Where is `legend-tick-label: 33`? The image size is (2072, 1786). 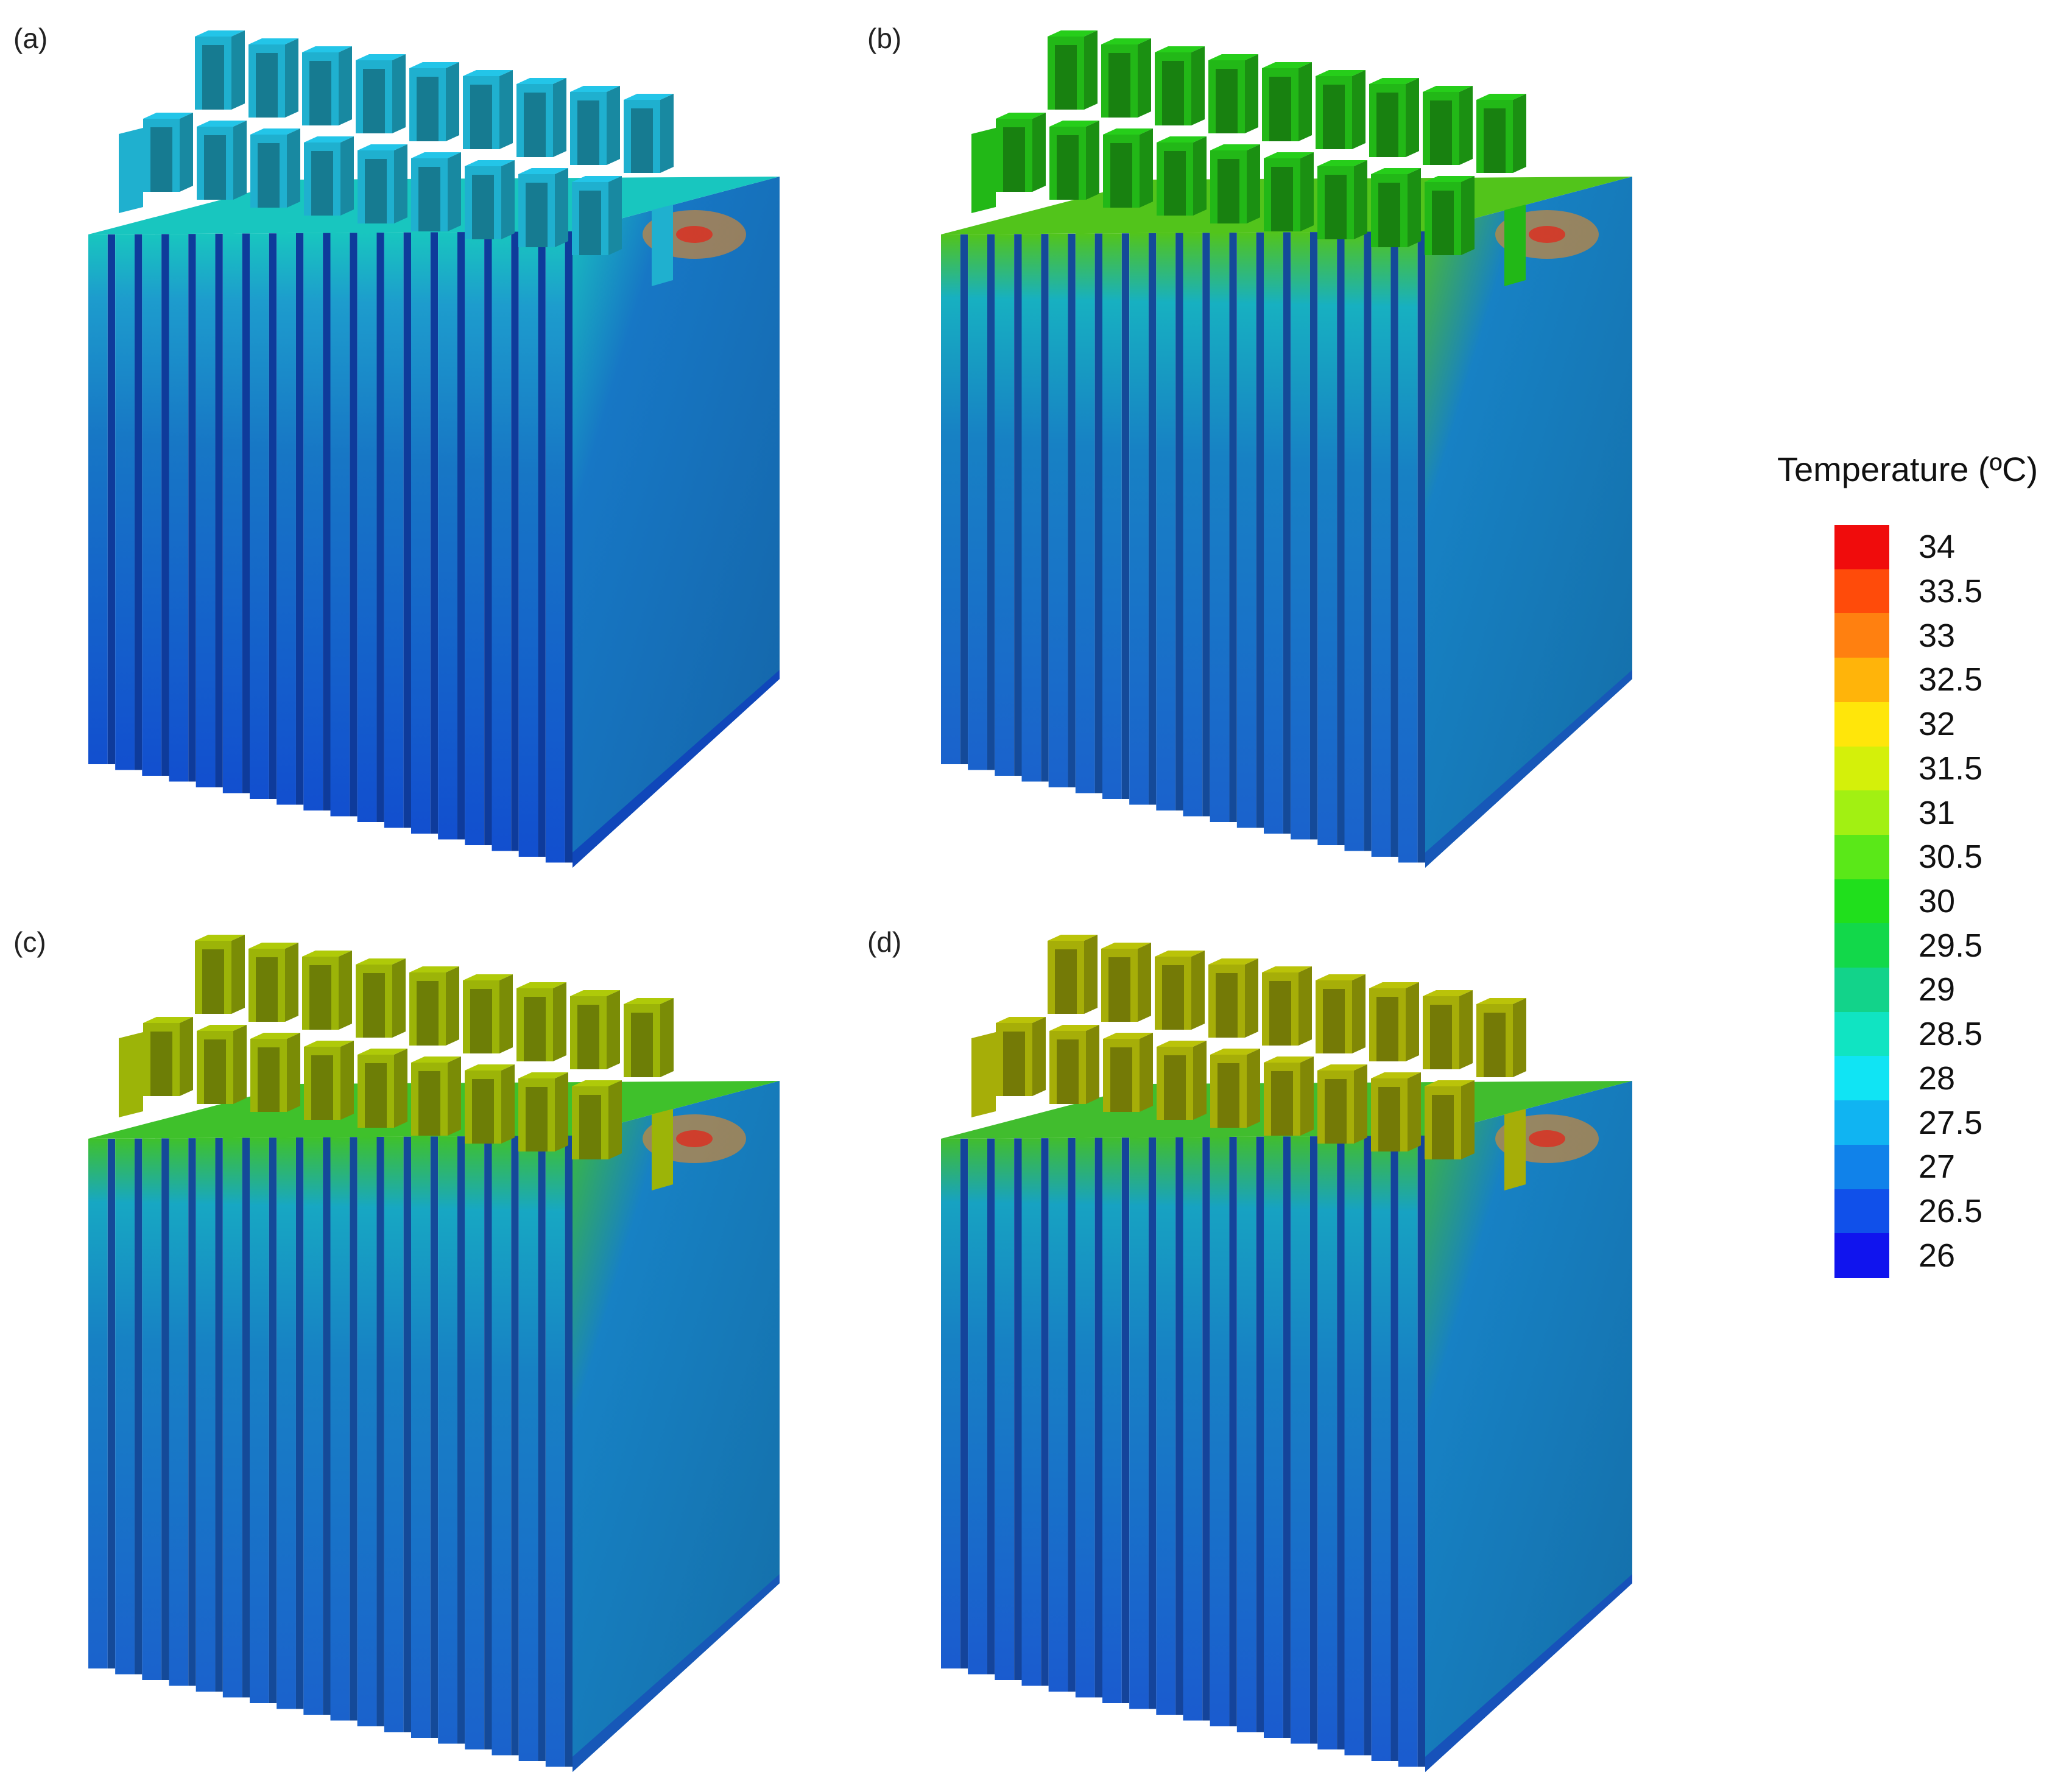 legend-tick-label: 33 is located at coordinates (1937, 635).